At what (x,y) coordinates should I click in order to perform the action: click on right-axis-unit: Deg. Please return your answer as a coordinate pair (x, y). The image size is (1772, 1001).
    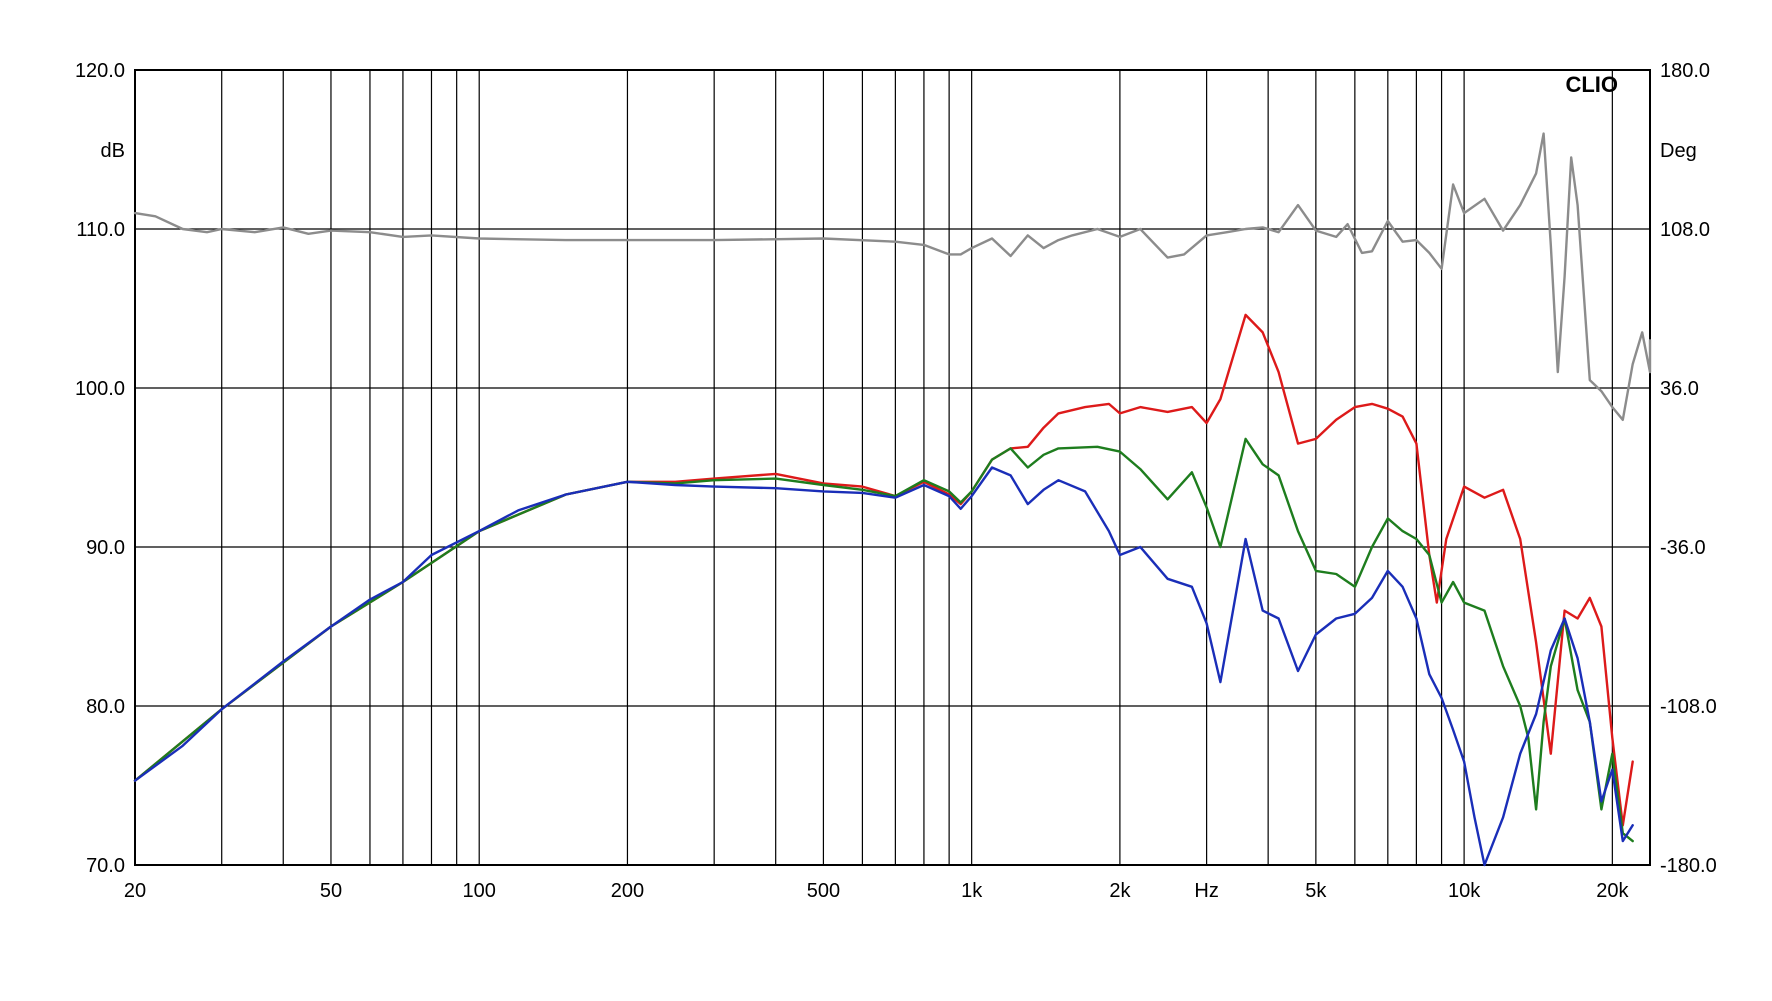
    Looking at the image, I should click on (1678, 151).